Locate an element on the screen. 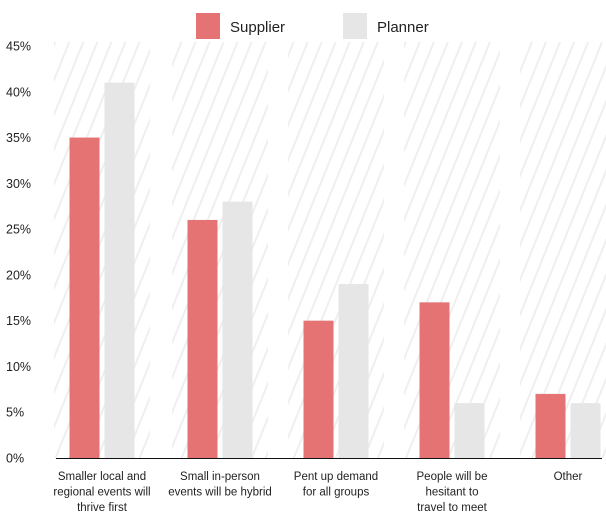  y-tick-label: 0% is located at coordinates (15, 459).